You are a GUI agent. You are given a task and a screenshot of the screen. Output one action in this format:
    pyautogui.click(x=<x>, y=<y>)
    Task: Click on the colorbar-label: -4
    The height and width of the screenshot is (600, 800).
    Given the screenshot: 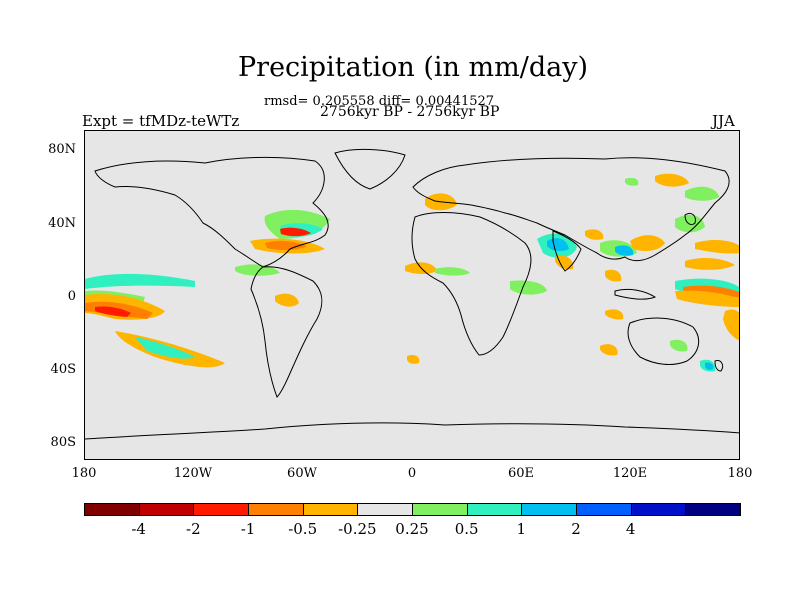 What is the action you would take?
    pyautogui.click(x=138, y=529)
    